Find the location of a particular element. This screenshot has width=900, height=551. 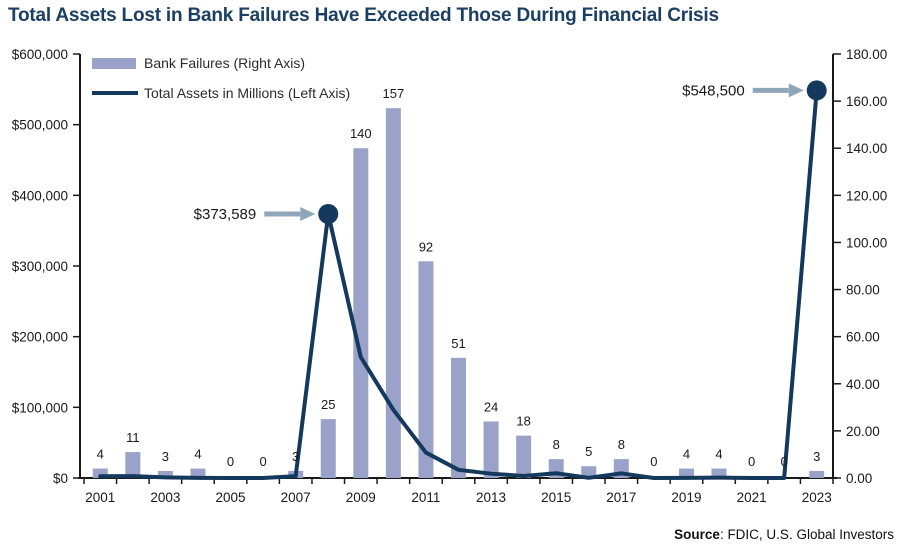

source-note: Source: FDIC, U.S. Global Investors is located at coordinates (784, 534).